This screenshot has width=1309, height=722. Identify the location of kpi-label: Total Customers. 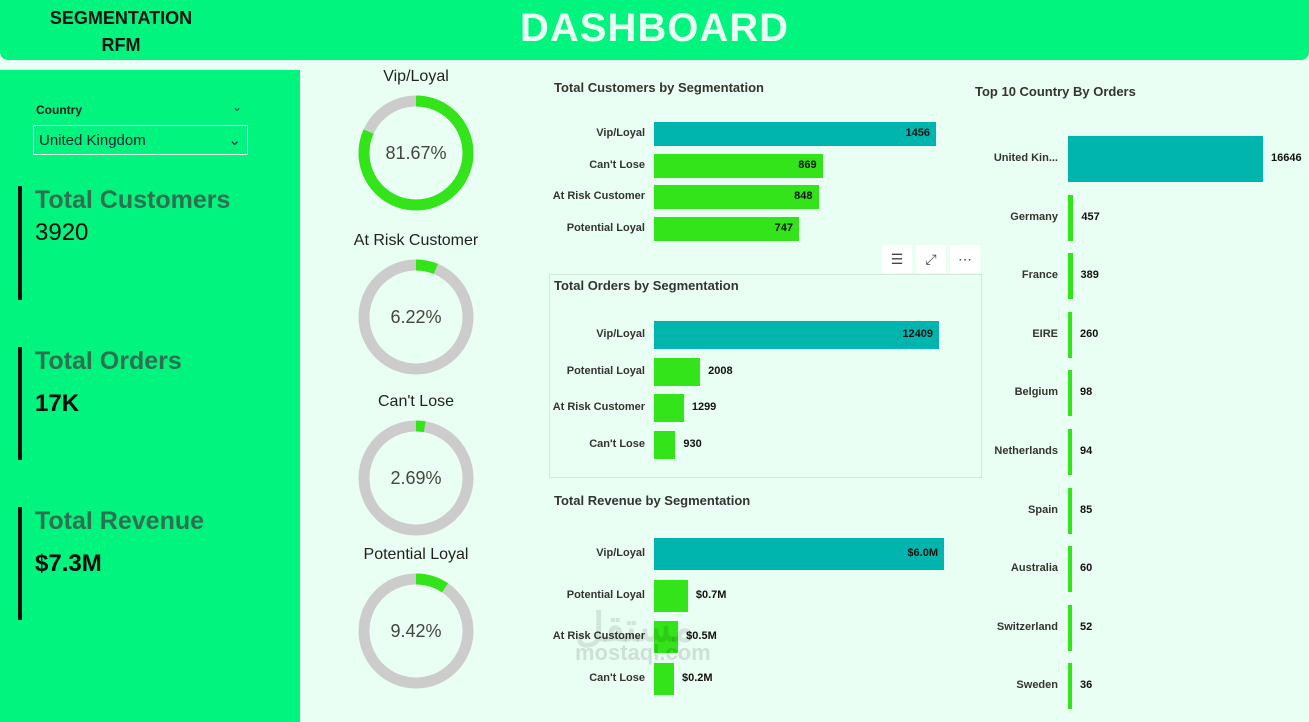
(133, 200).